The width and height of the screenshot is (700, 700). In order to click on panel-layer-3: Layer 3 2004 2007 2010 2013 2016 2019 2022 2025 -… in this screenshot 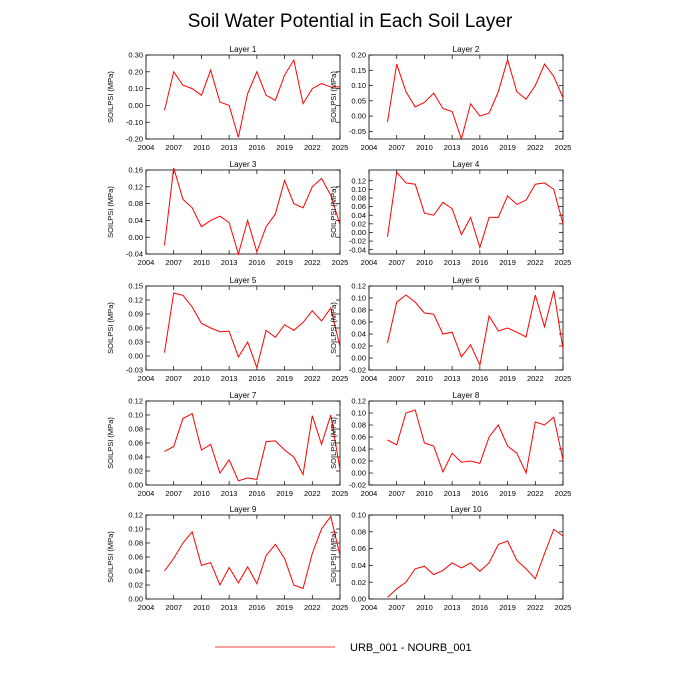, I will do `click(227, 213)`.